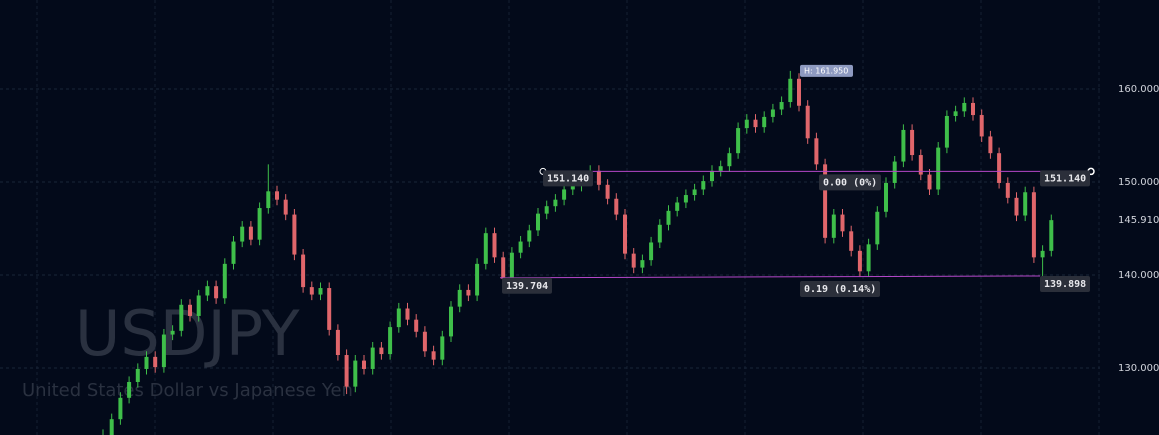 The height and width of the screenshot is (435, 1159). Describe the element at coordinates (1138, 275) in the screenshot. I see `y-tick-label: 140.000` at that location.